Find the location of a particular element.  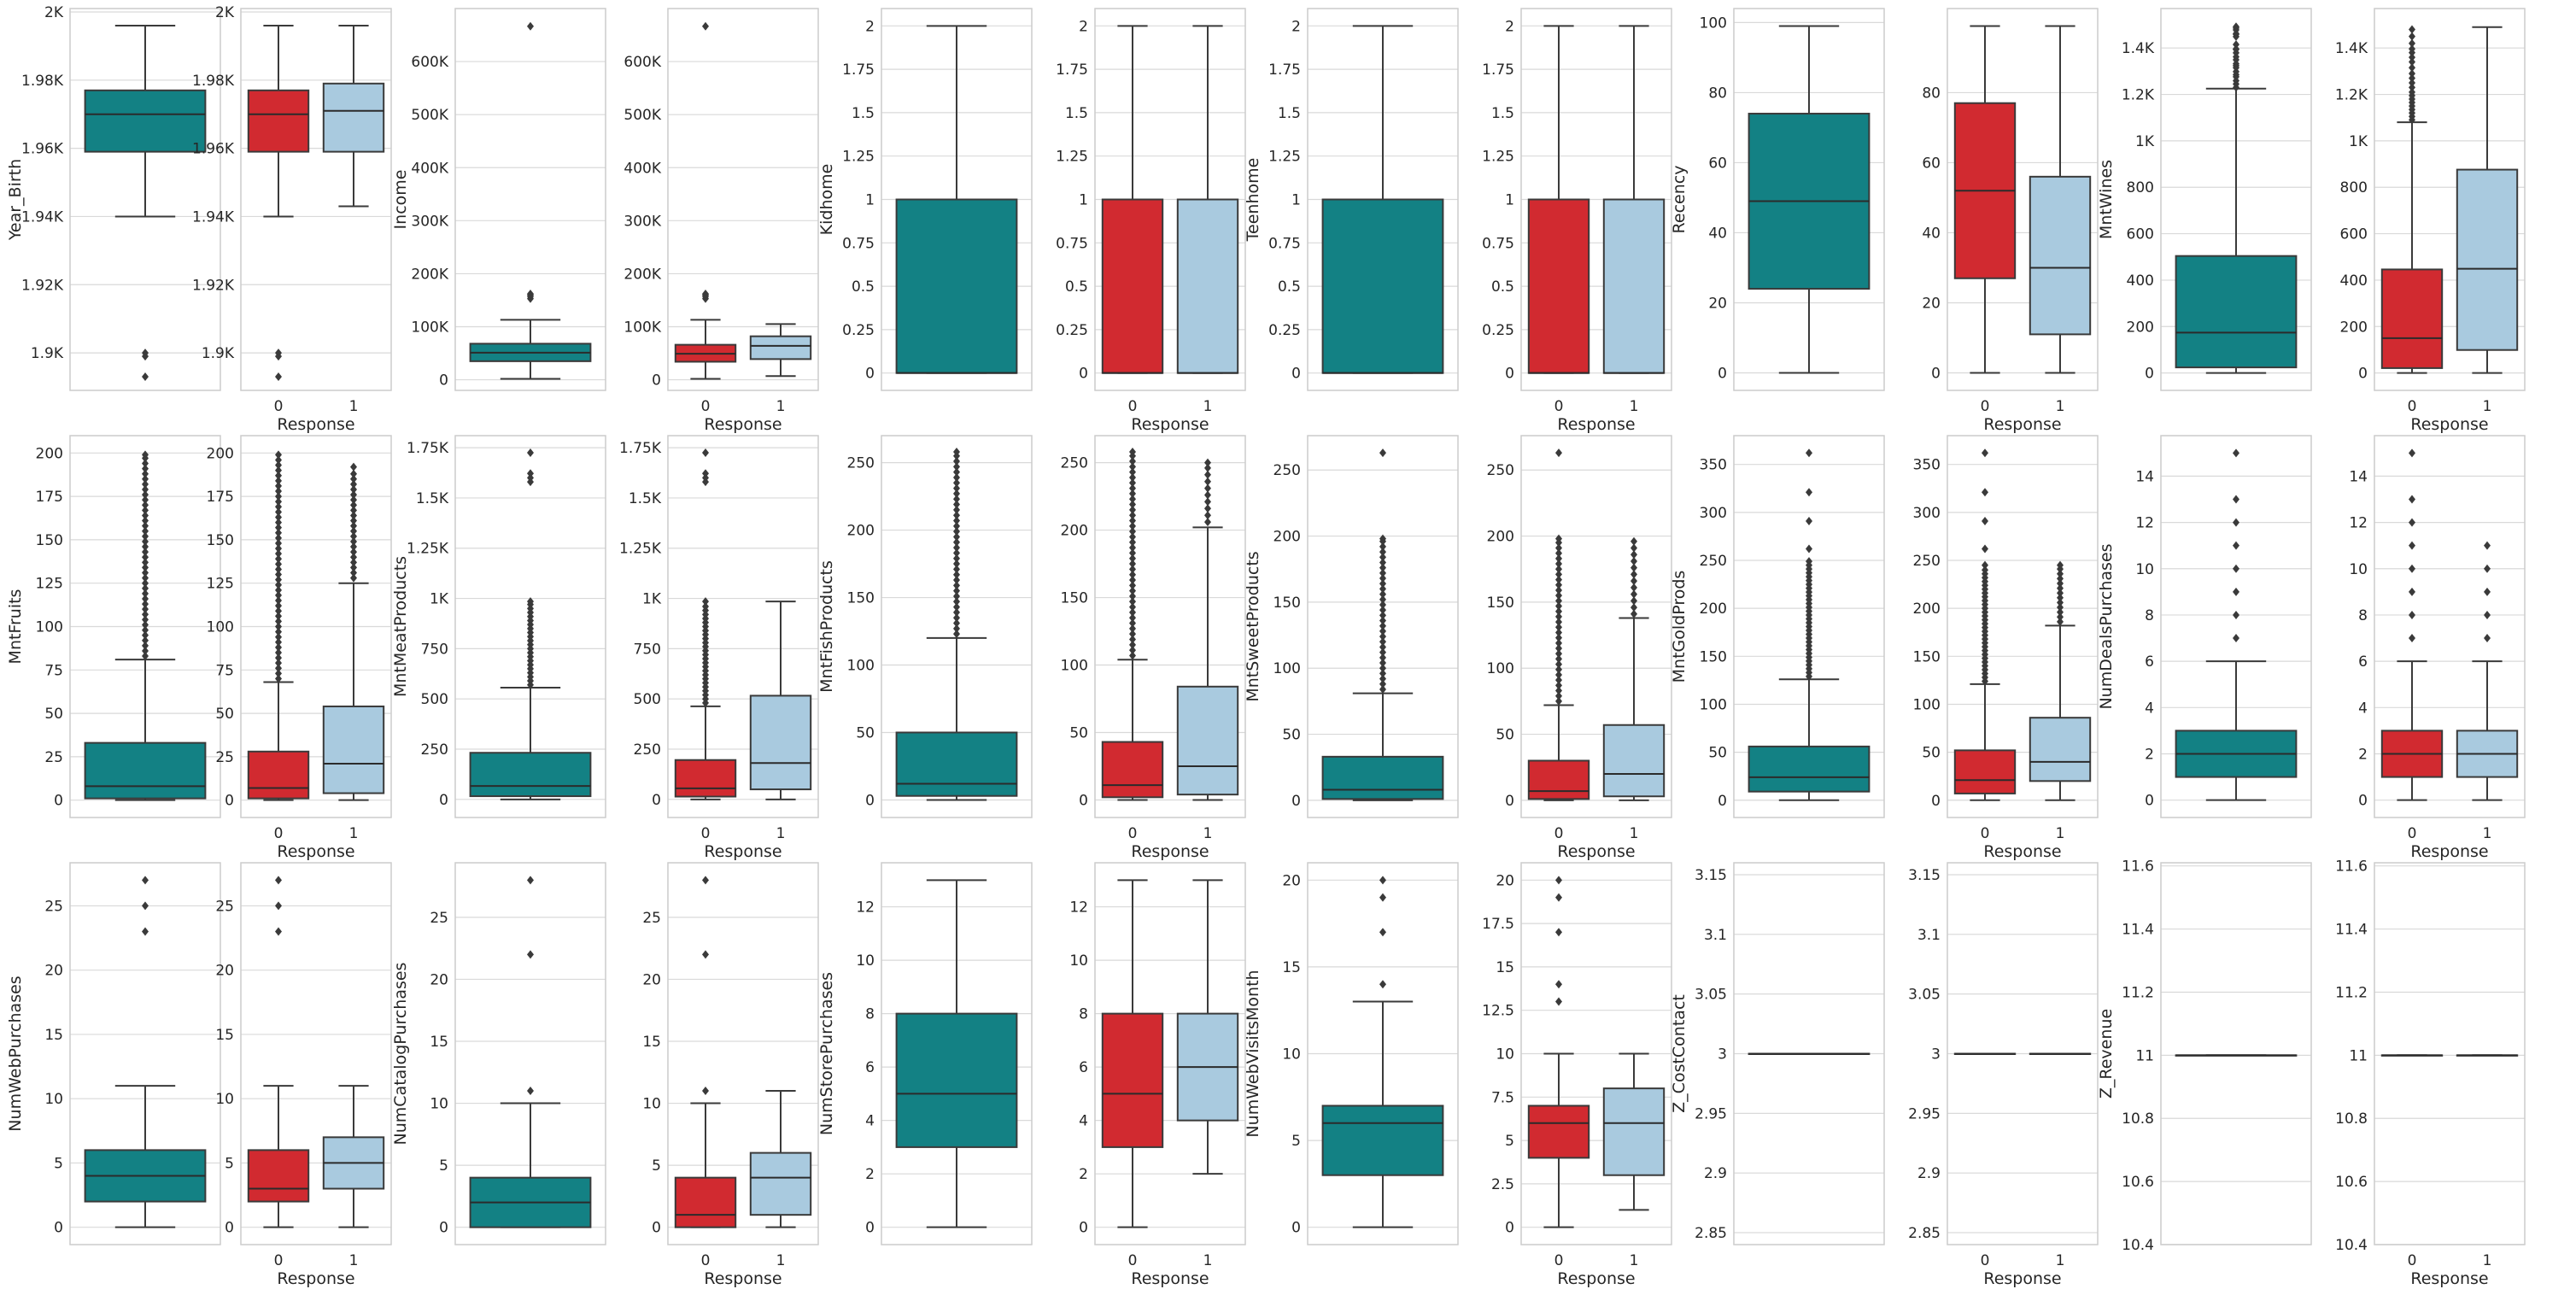

y-tick-label: 1.75K is located at coordinates (428, 448).